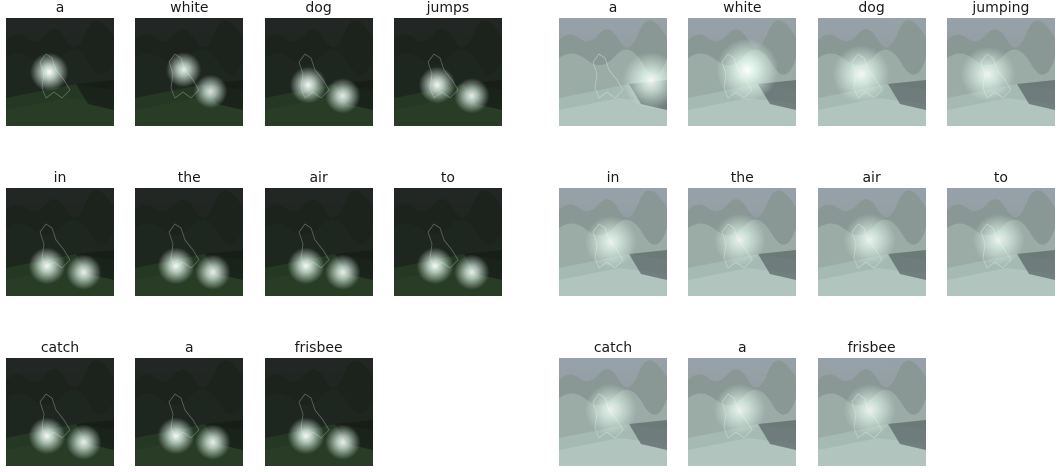 This screenshot has width=1061, height=472. What do you see at coordinates (1001, 8) in the screenshot?
I see `caption-word: jumping` at bounding box center [1001, 8].